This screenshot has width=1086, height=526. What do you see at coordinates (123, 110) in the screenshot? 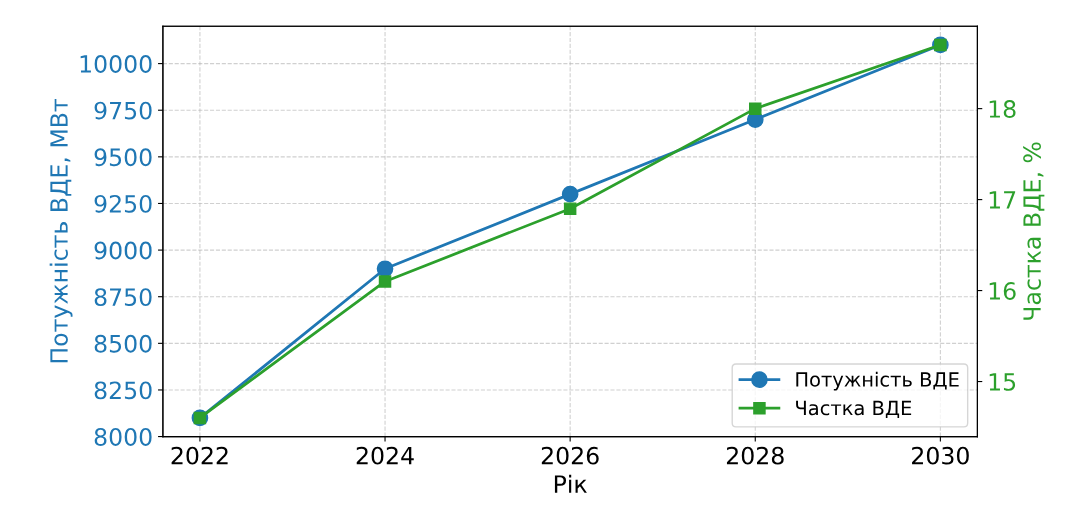
I see `y-tick-label: 9750` at bounding box center [123, 110].